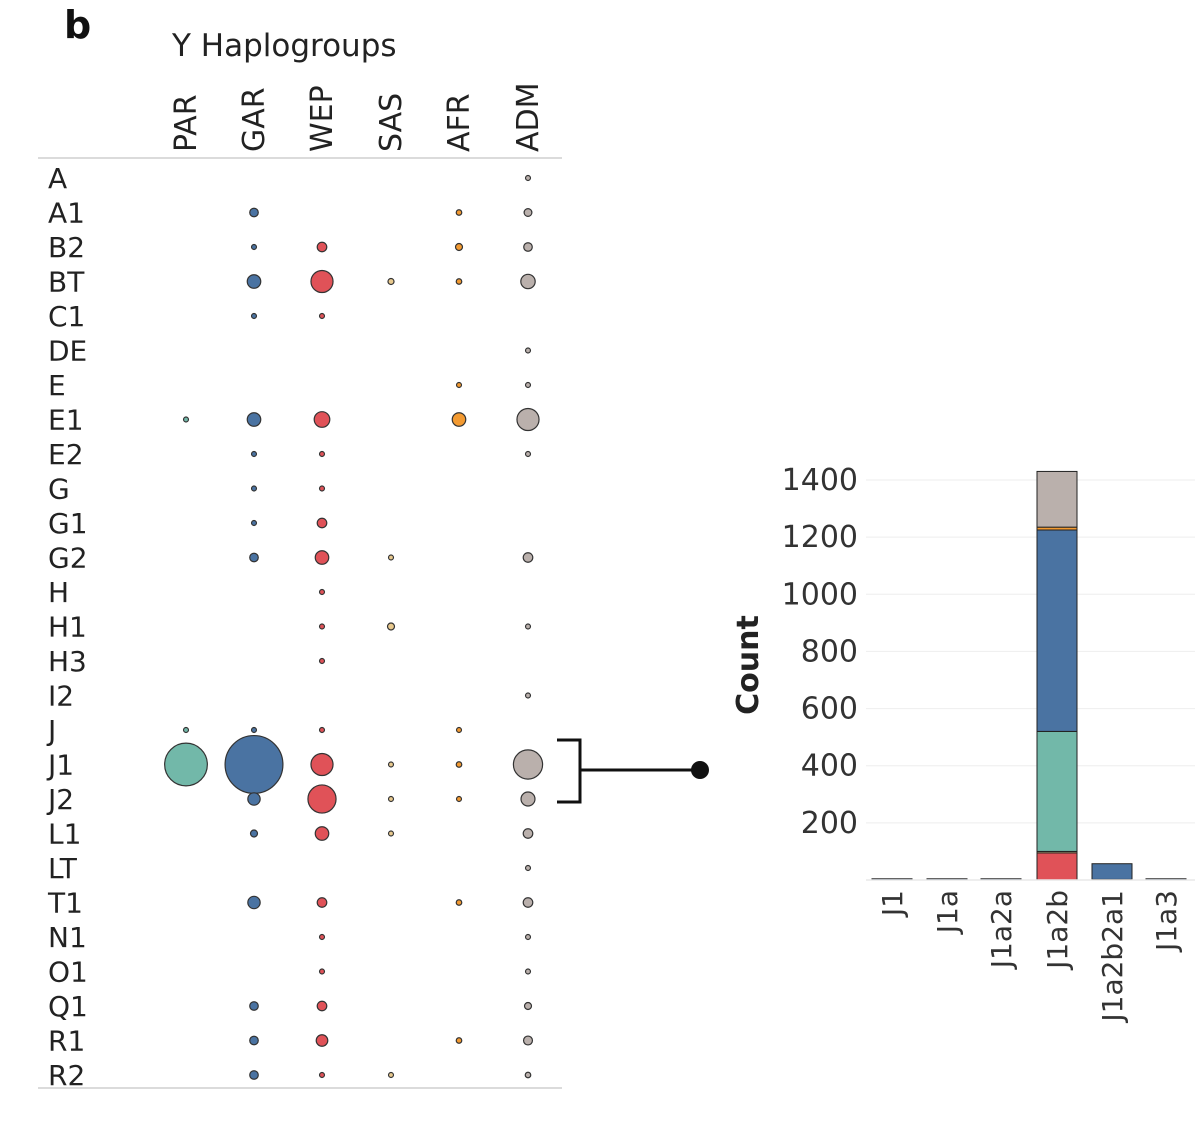 The width and height of the screenshot is (1200, 1125). I want to click on row-label-h: H, so click(58, 592).